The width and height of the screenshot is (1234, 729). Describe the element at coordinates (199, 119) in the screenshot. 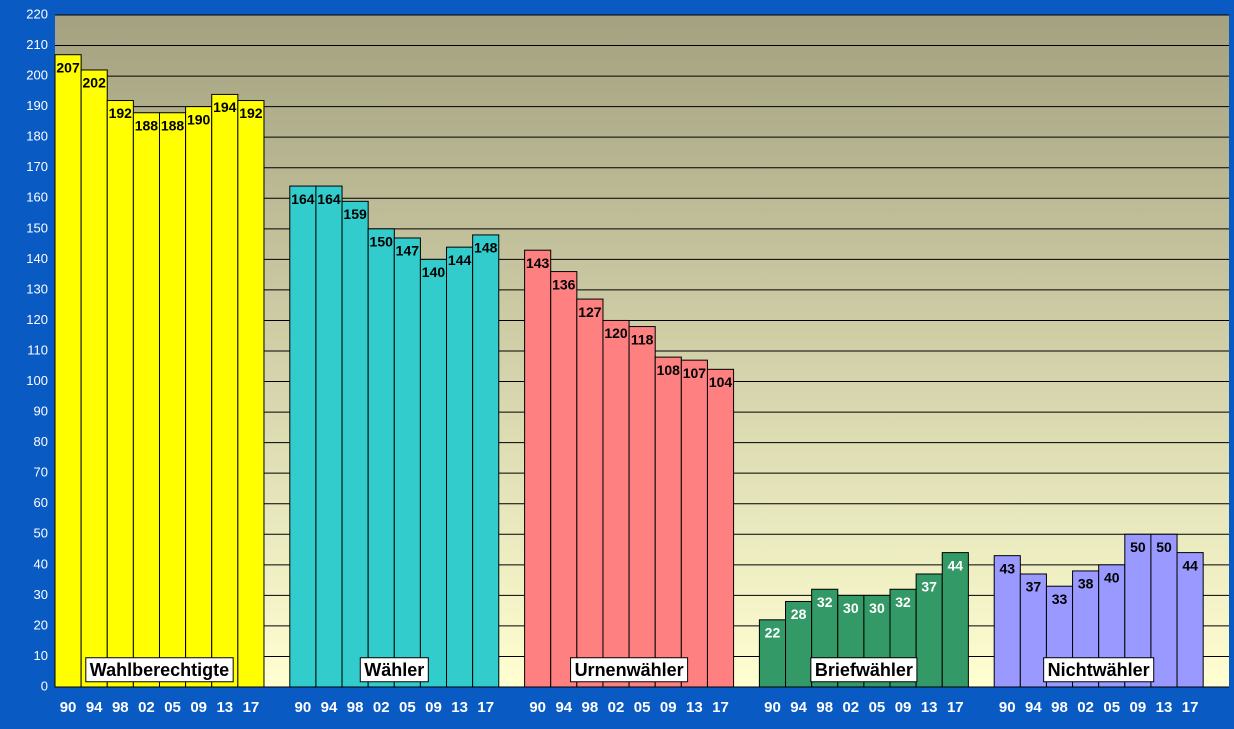

I see `data-label: 190` at that location.